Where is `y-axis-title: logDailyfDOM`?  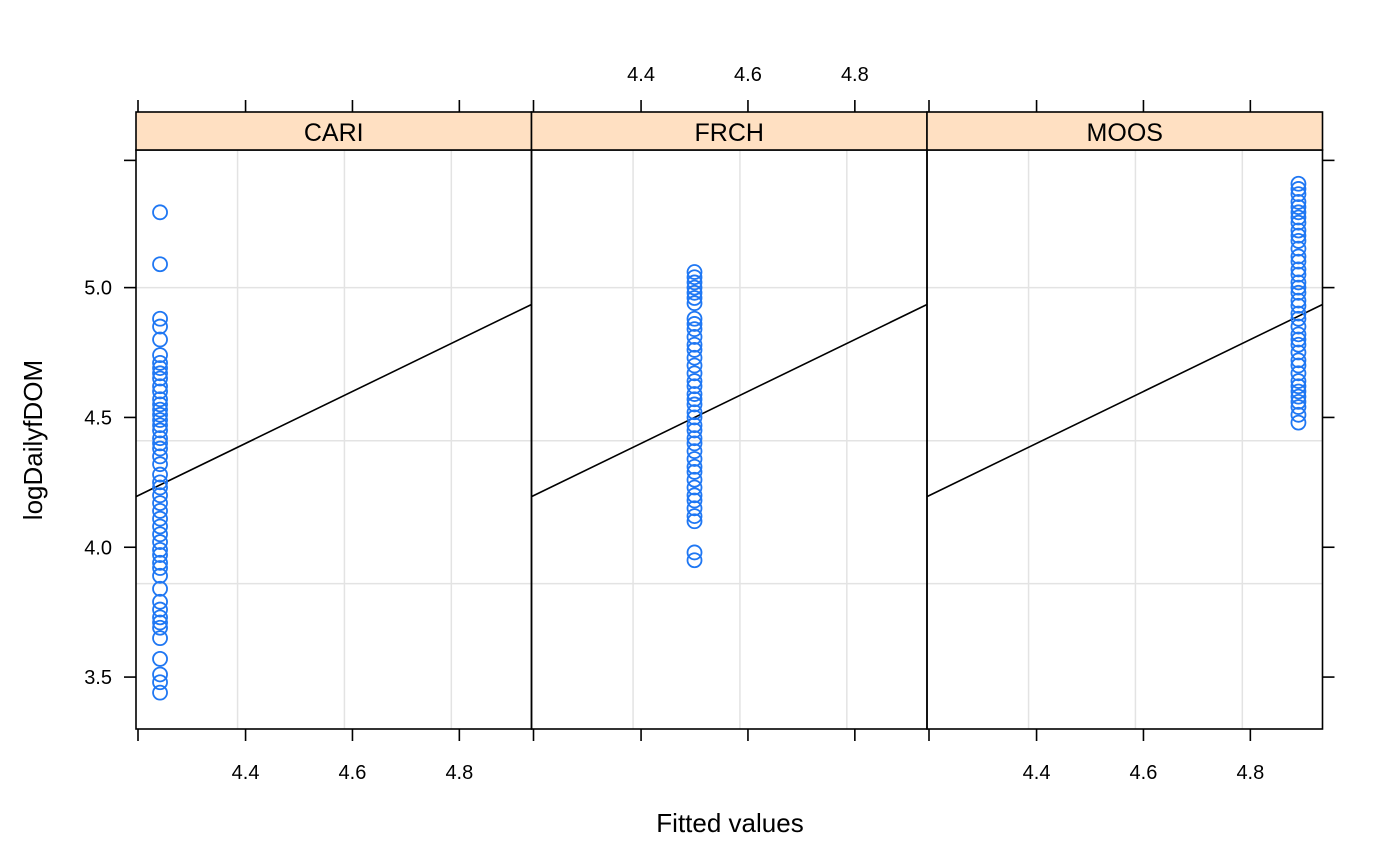
y-axis-title: logDailyfDOM is located at coordinates (33, 440).